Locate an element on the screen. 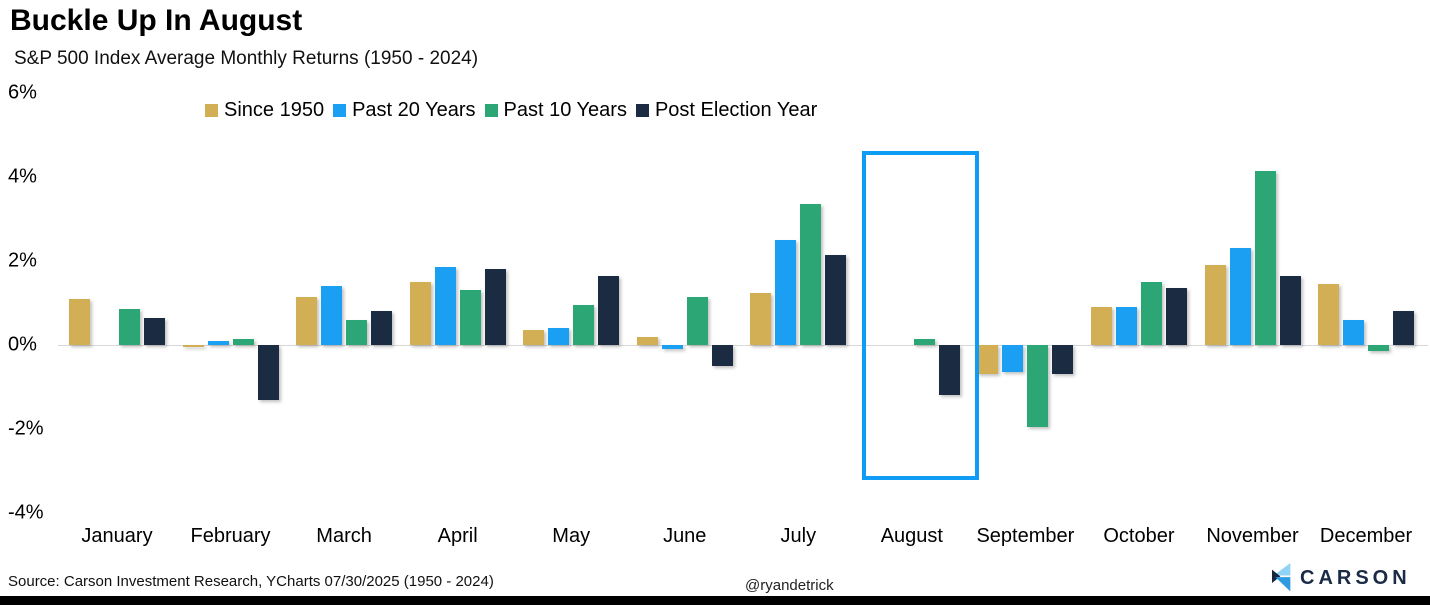 This screenshot has height=605, width=1430. bar-january-since-1950 is located at coordinates (79, 321).